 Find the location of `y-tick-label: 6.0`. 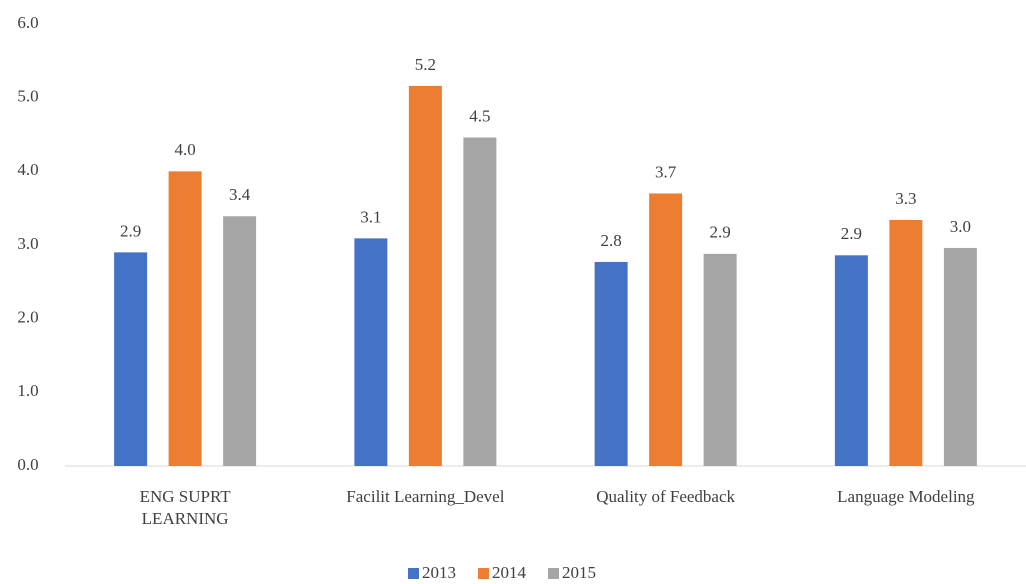

y-tick-label: 6.0 is located at coordinates (27, 22).